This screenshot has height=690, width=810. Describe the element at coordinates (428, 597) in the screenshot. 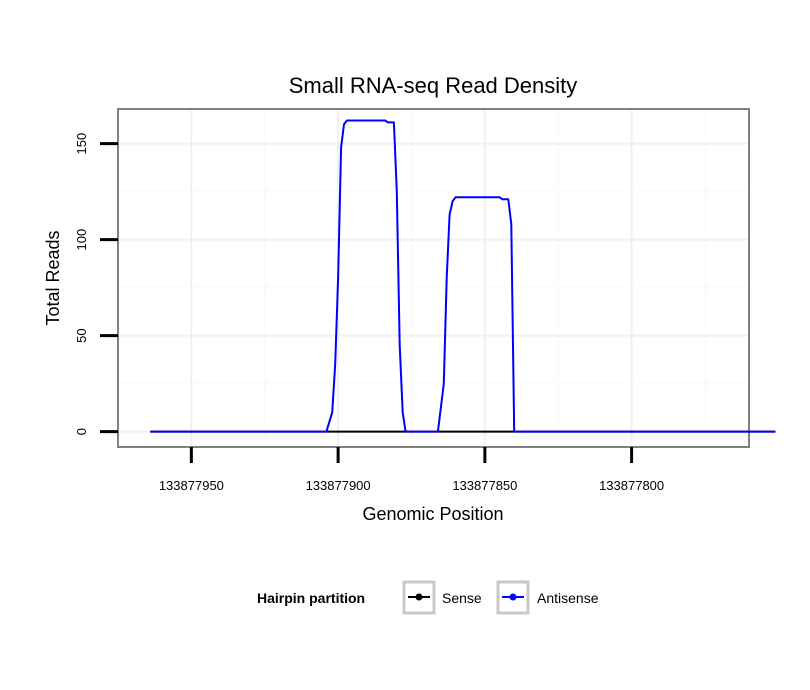

I see `legend: Hairpin partition Sense Antisense` at that location.